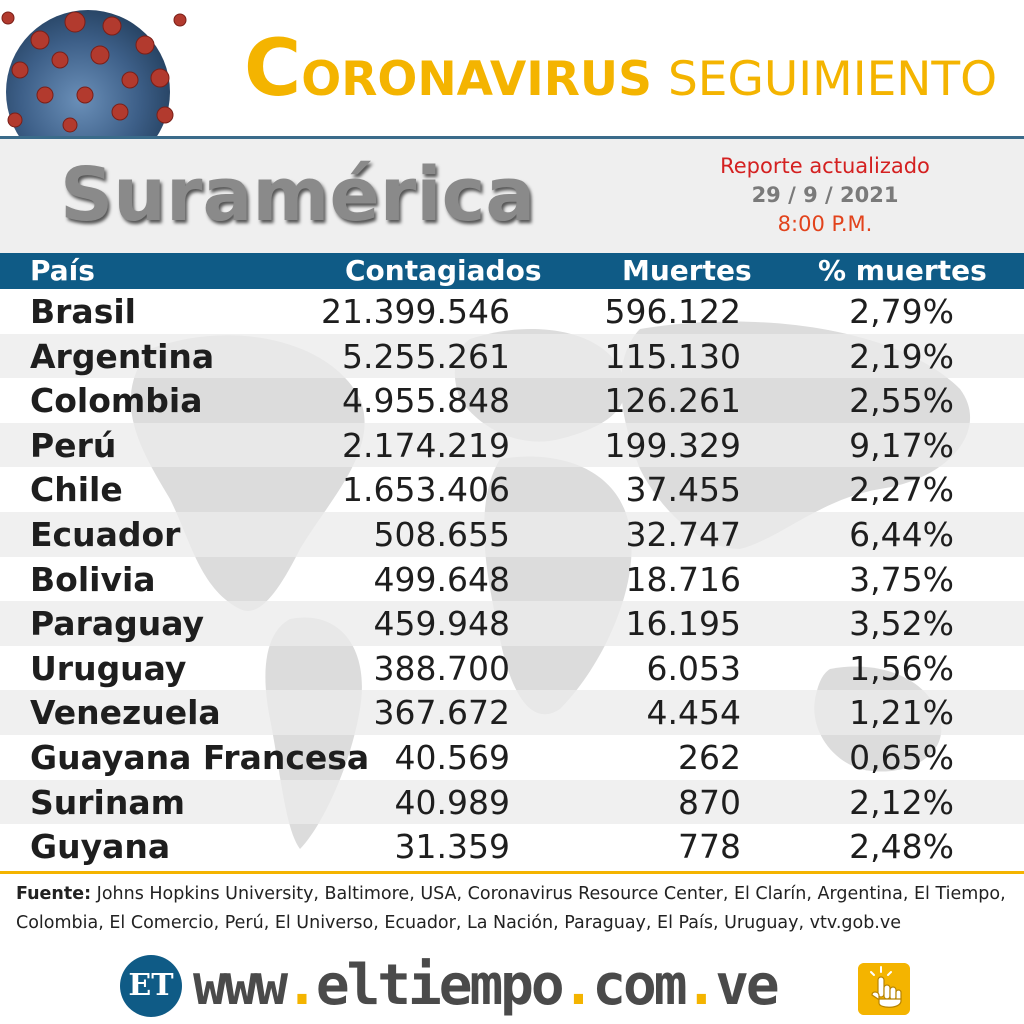 This screenshot has width=1024, height=1024. What do you see at coordinates (683, 579) in the screenshot?
I see `cell-deaths: 18.716` at bounding box center [683, 579].